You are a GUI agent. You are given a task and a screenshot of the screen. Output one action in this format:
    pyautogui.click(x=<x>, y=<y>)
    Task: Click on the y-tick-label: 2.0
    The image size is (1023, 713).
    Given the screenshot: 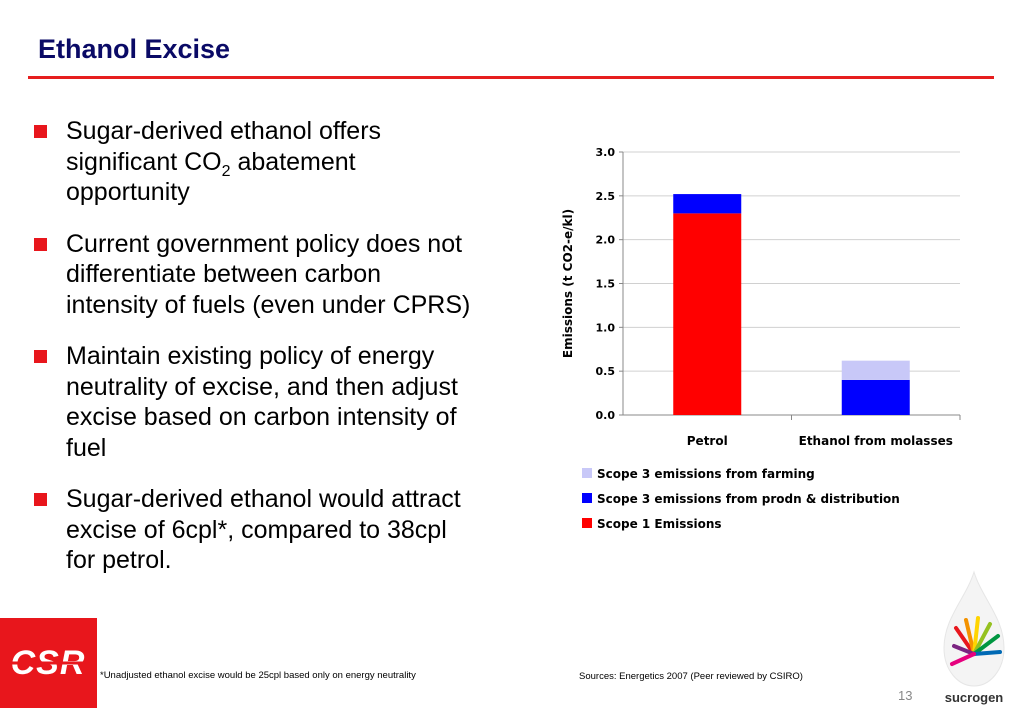 What is the action you would take?
    pyautogui.click(x=606, y=240)
    